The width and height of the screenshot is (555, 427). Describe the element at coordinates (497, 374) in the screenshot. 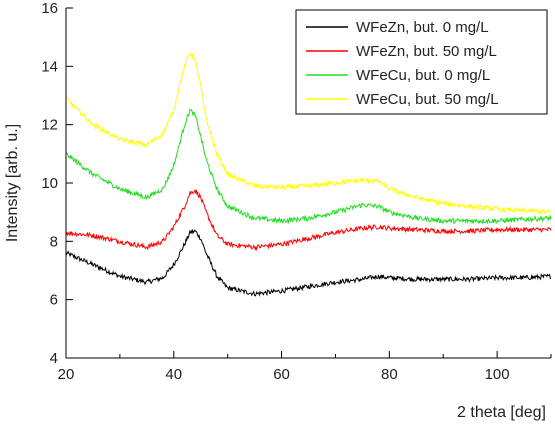

I see `x-tick-label: 100` at that location.